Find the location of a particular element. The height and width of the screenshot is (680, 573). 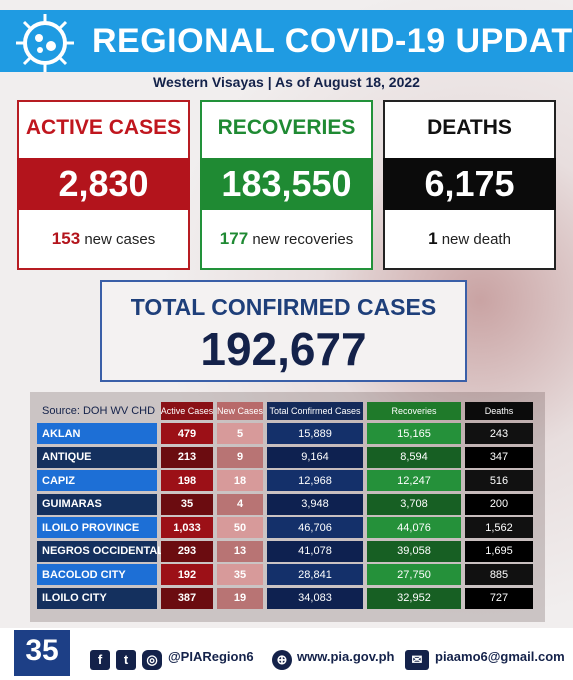

card-label: RECOVERIES is located at coordinates (286, 127).